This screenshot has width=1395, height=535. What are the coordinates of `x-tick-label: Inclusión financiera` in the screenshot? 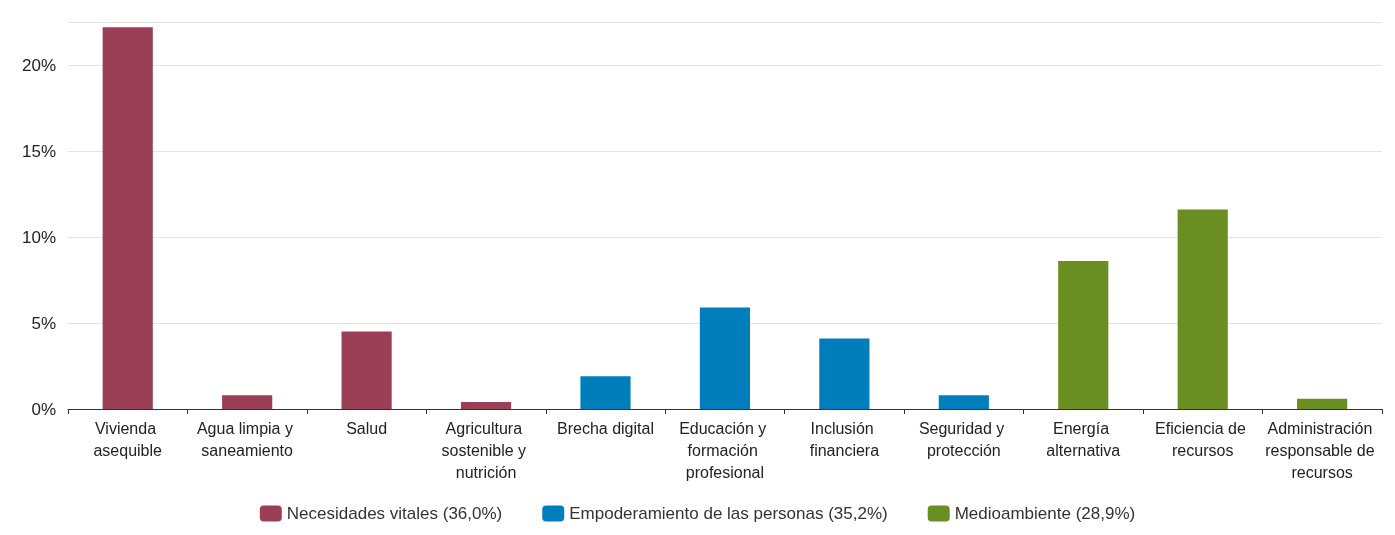 It's located at (844, 439).